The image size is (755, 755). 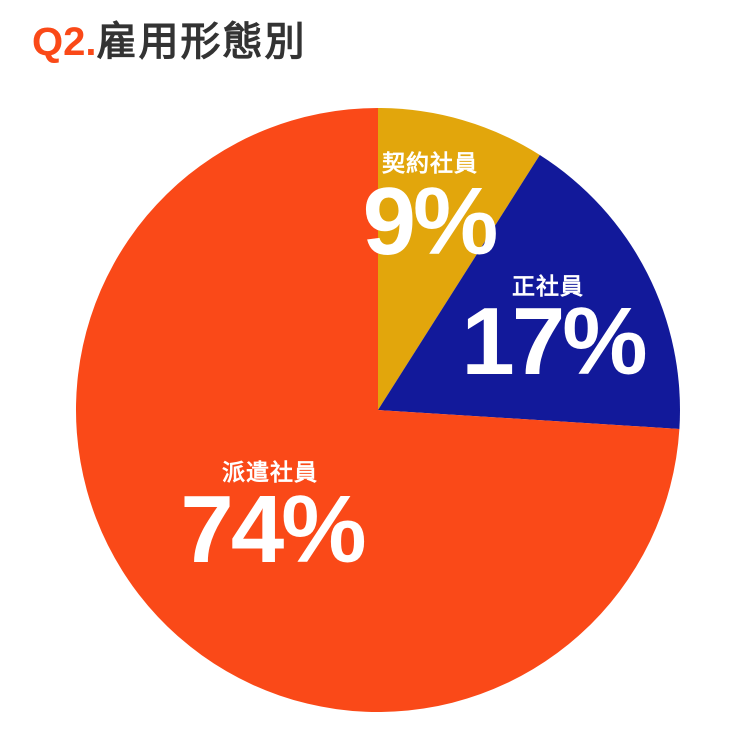 I want to click on slice-value-seishain: 17%, so click(x=554, y=341).